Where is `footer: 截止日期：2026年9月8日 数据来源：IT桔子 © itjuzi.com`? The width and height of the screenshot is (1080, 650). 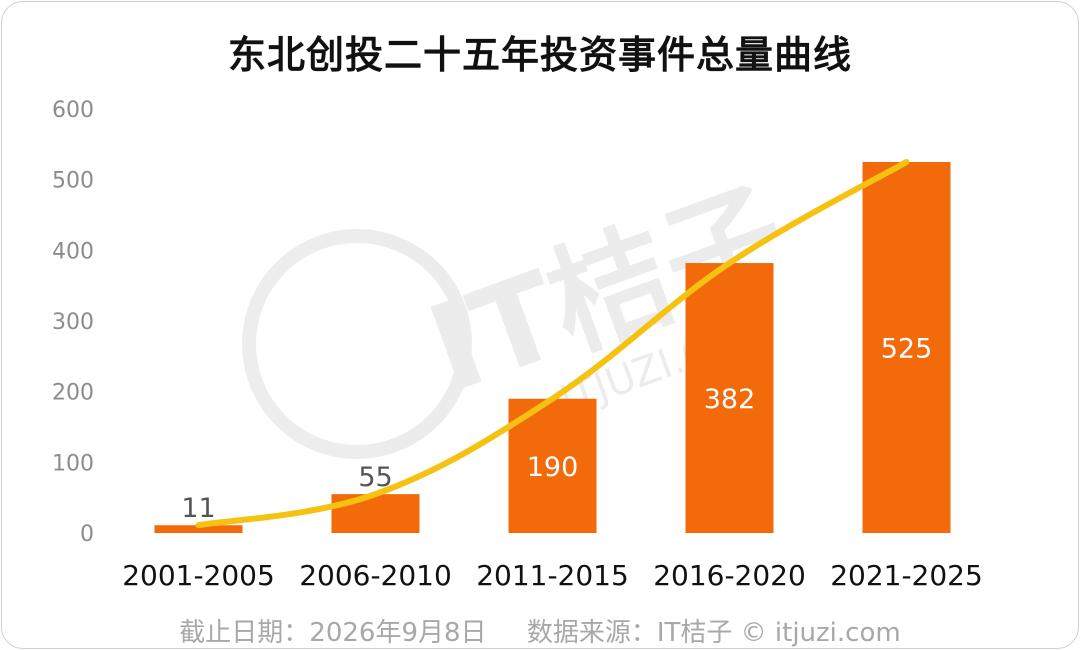 footer: 截止日期：2026年9月8日 数据来源：IT桔子 © itjuzi.com is located at coordinates (540, 630).